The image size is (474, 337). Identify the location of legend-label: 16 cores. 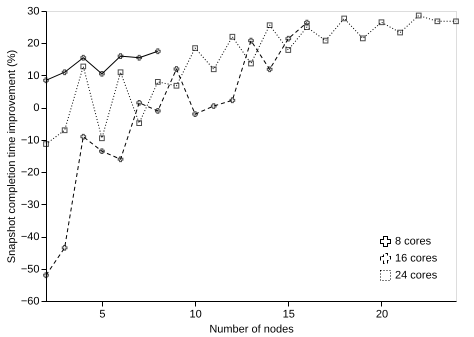
(416, 258).